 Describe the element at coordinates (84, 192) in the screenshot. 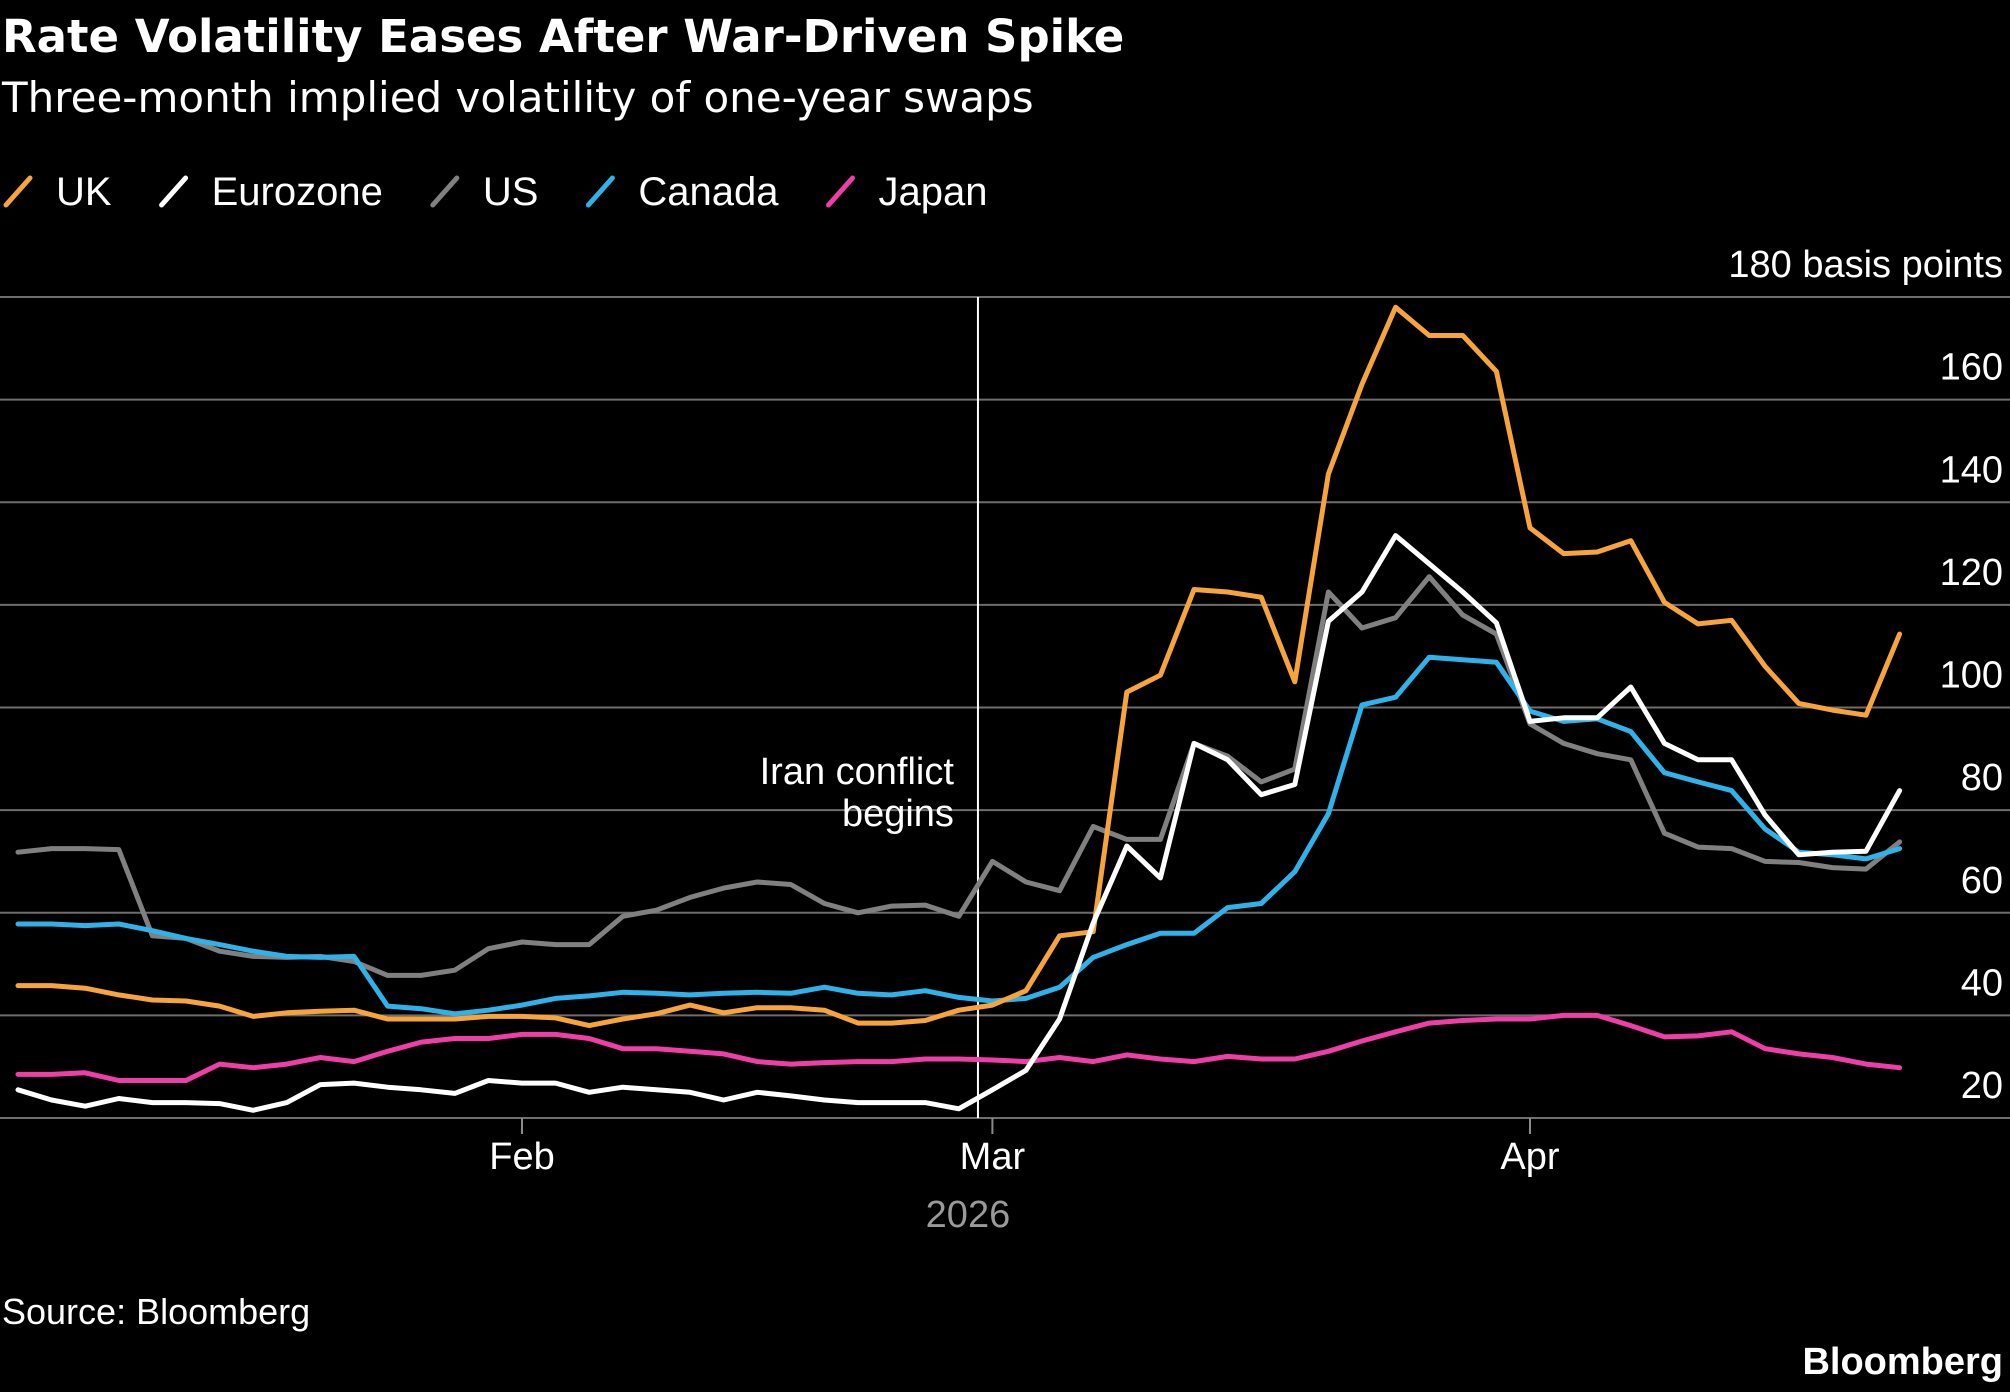

I see `legend-label: UK` at that location.